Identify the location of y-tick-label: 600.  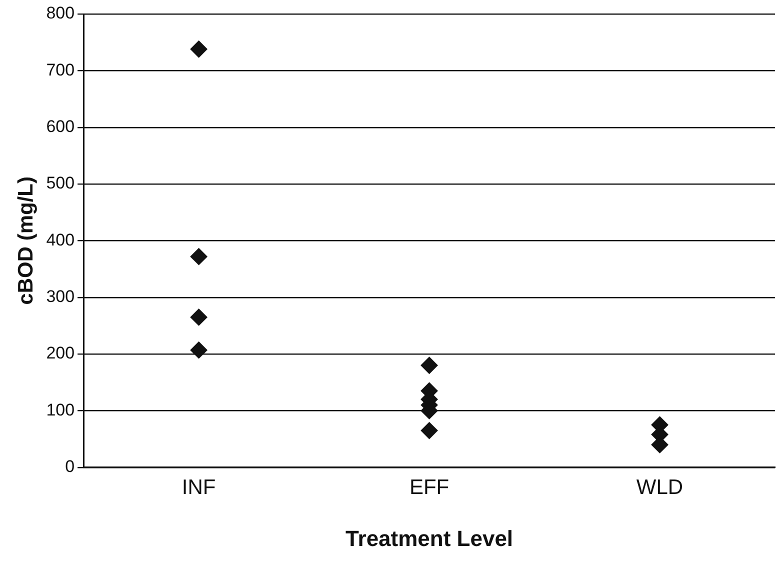
(60, 126).